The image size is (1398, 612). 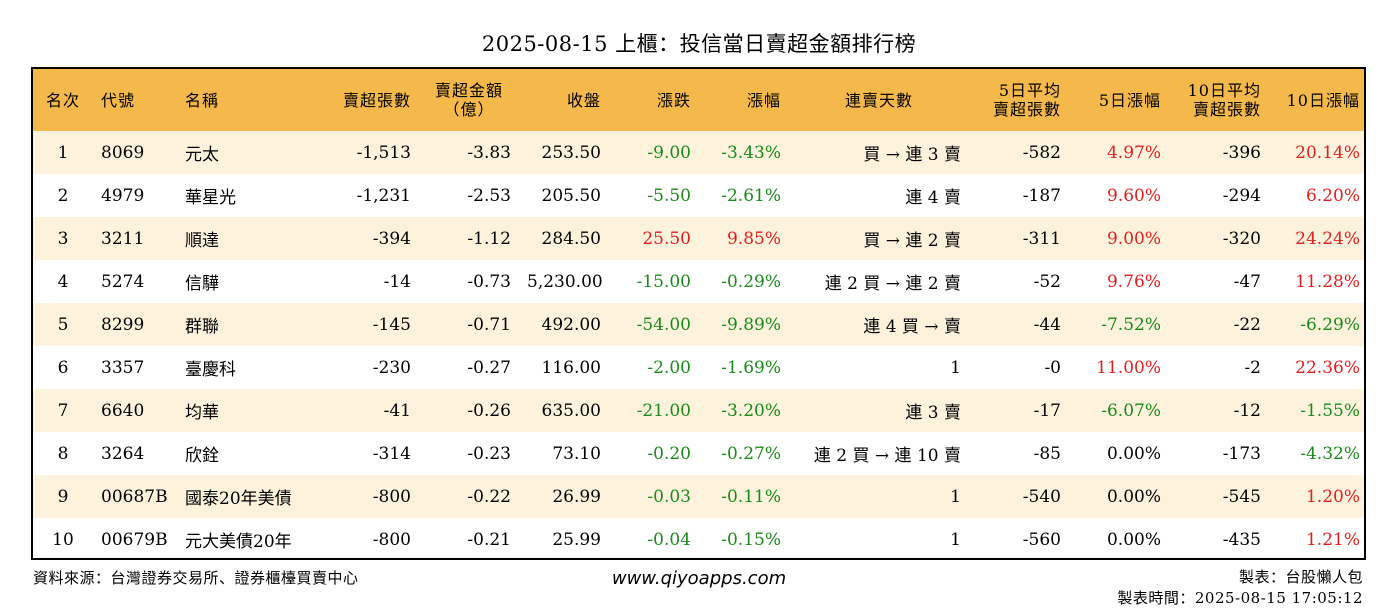 I want to click on cell-change: -0.20, so click(x=669, y=453).